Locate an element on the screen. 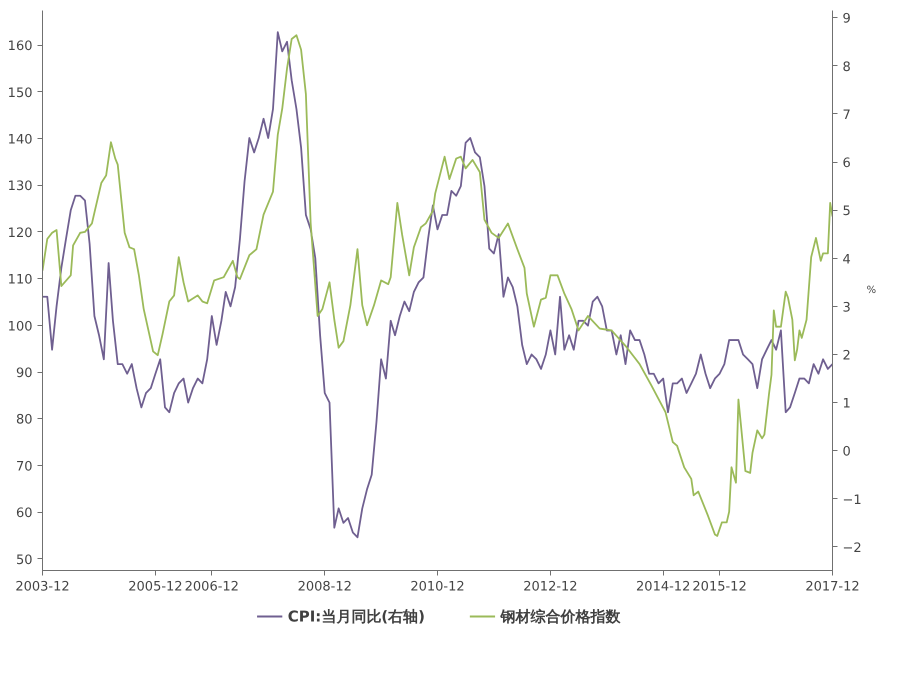 This screenshot has width=904, height=690. x-tick-label: 2003-12 is located at coordinates (42, 587).